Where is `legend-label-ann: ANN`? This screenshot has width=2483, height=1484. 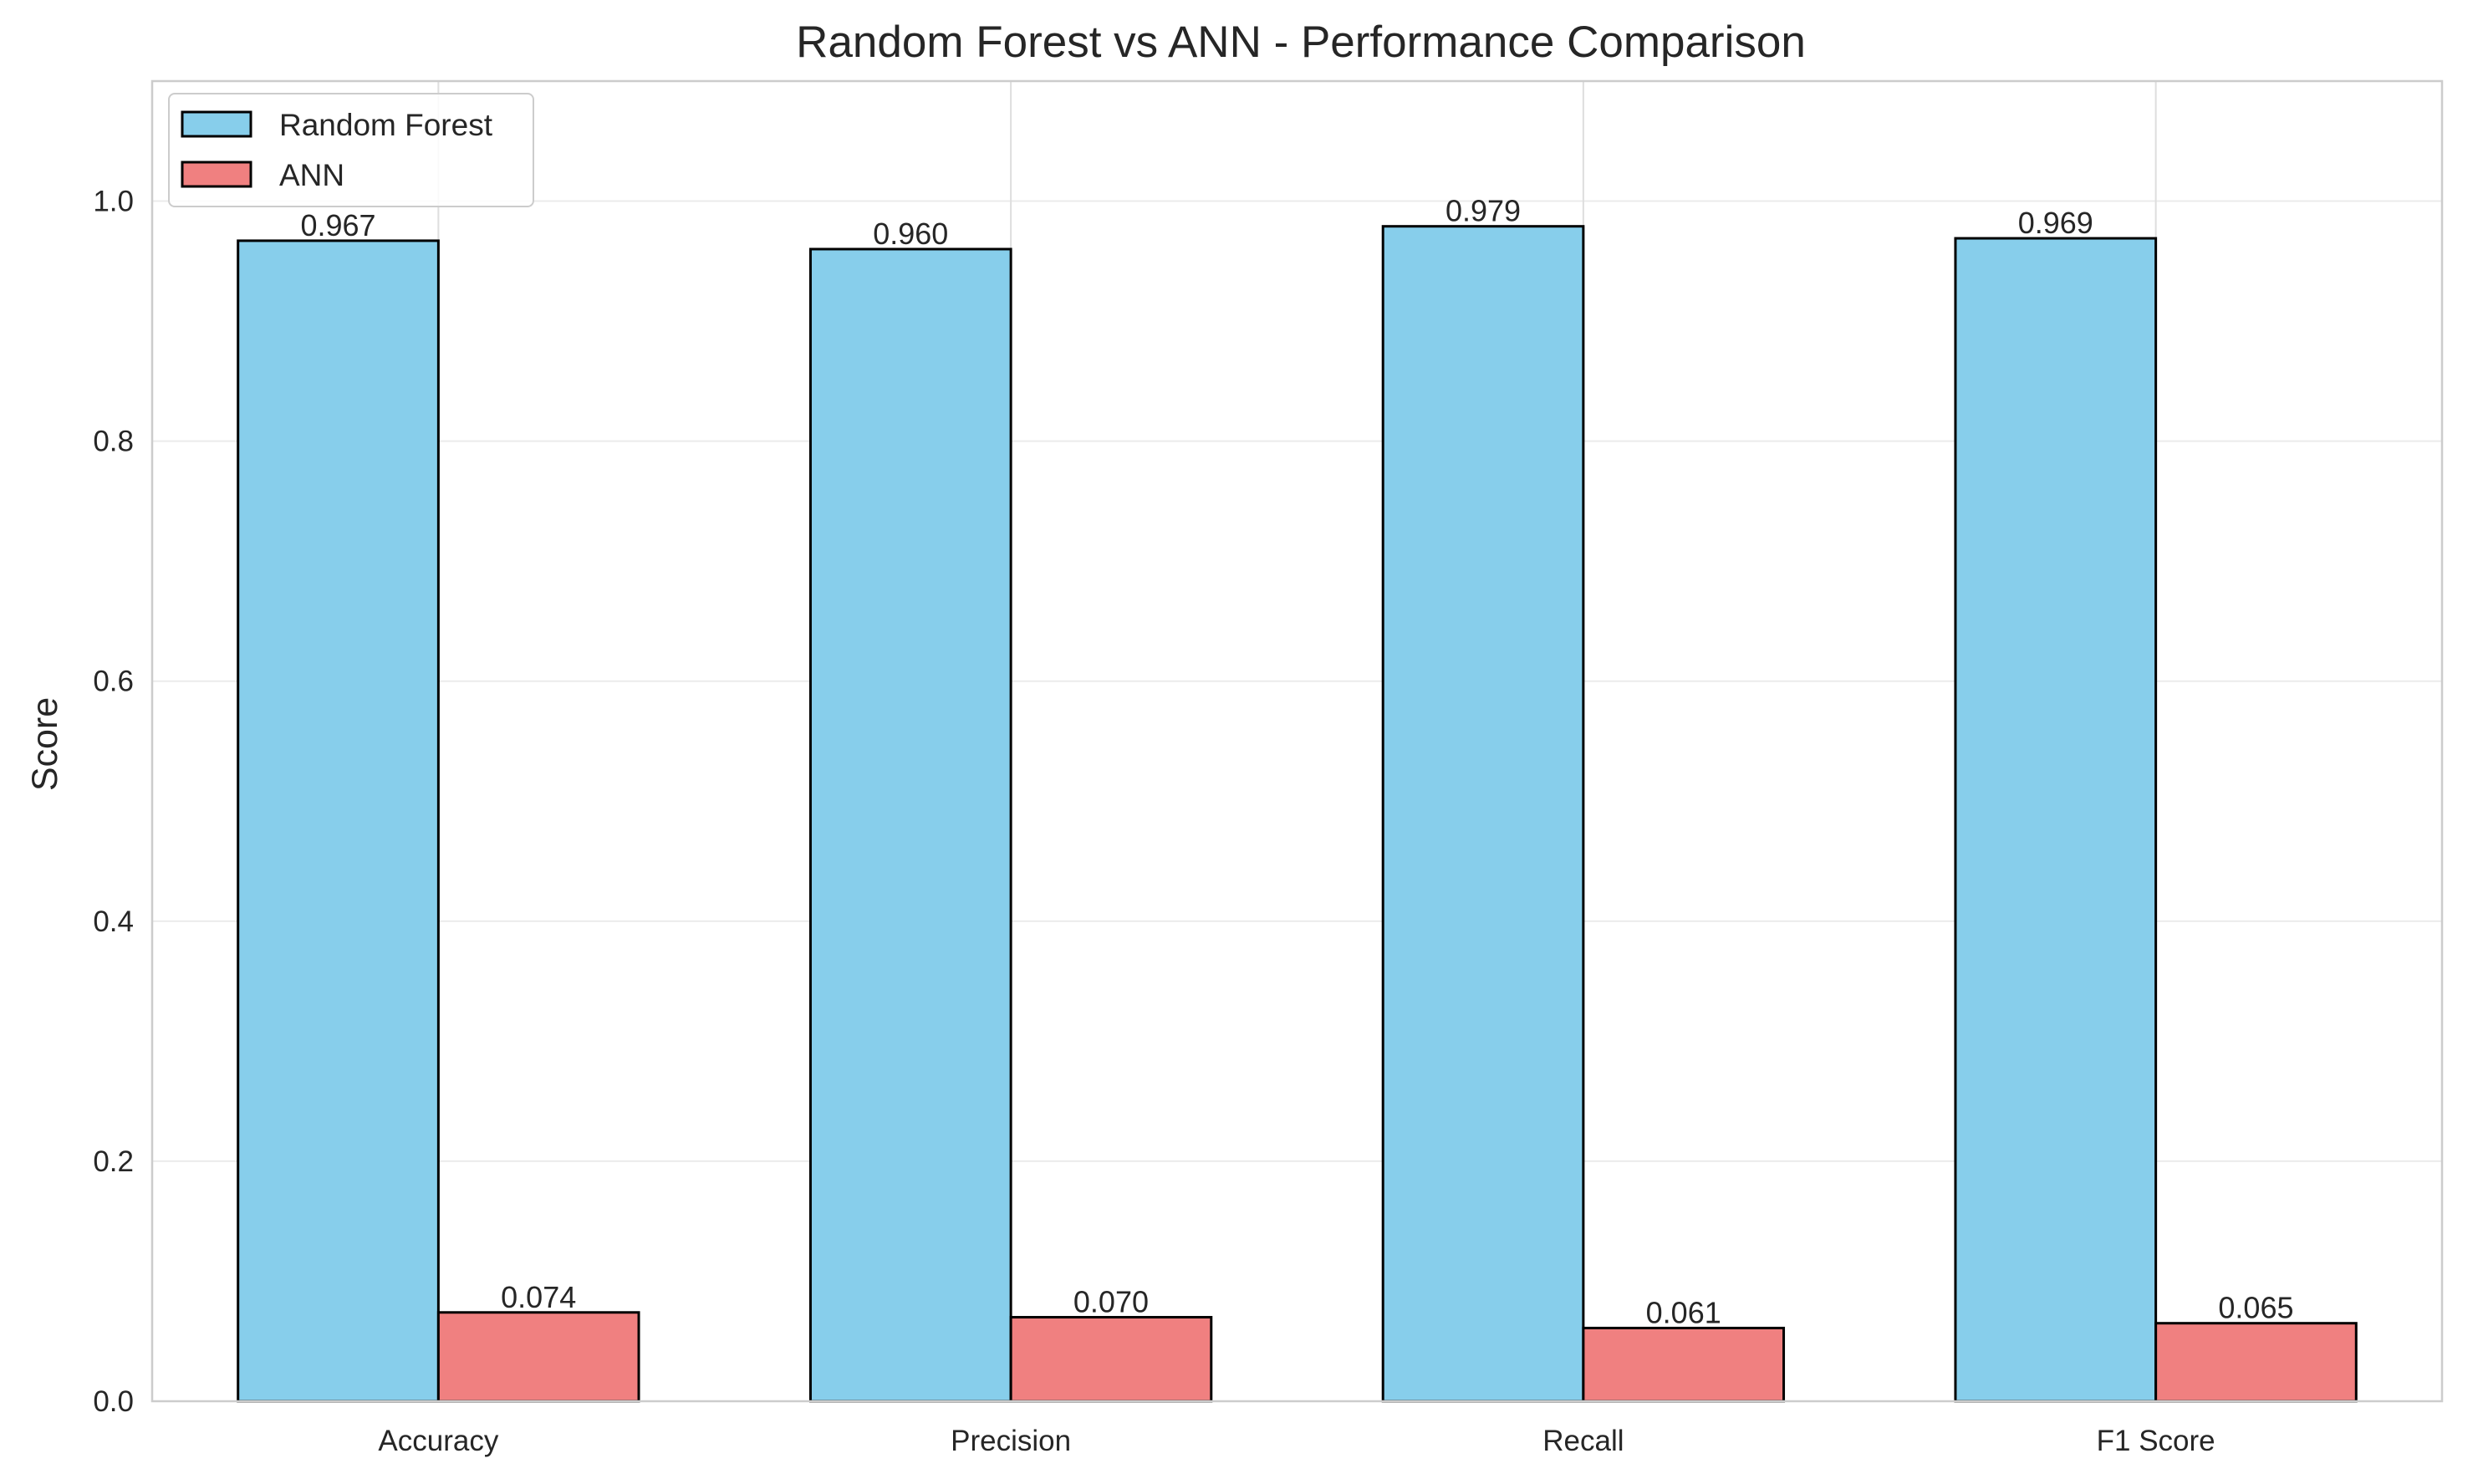 legend-label-ann: ANN is located at coordinates (311, 175).